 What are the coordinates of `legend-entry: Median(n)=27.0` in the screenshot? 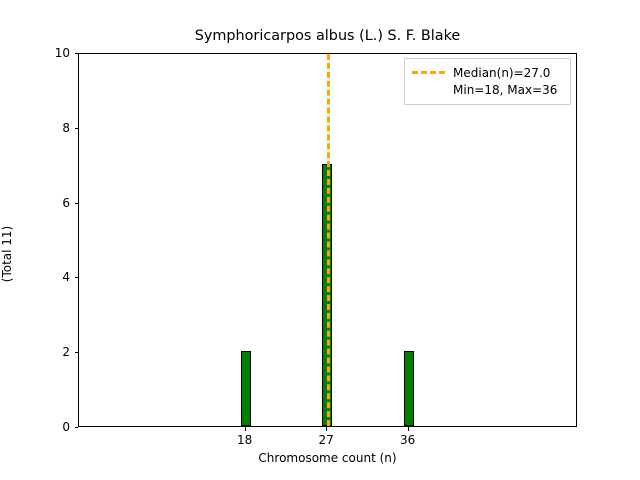 It's located at (487, 72).